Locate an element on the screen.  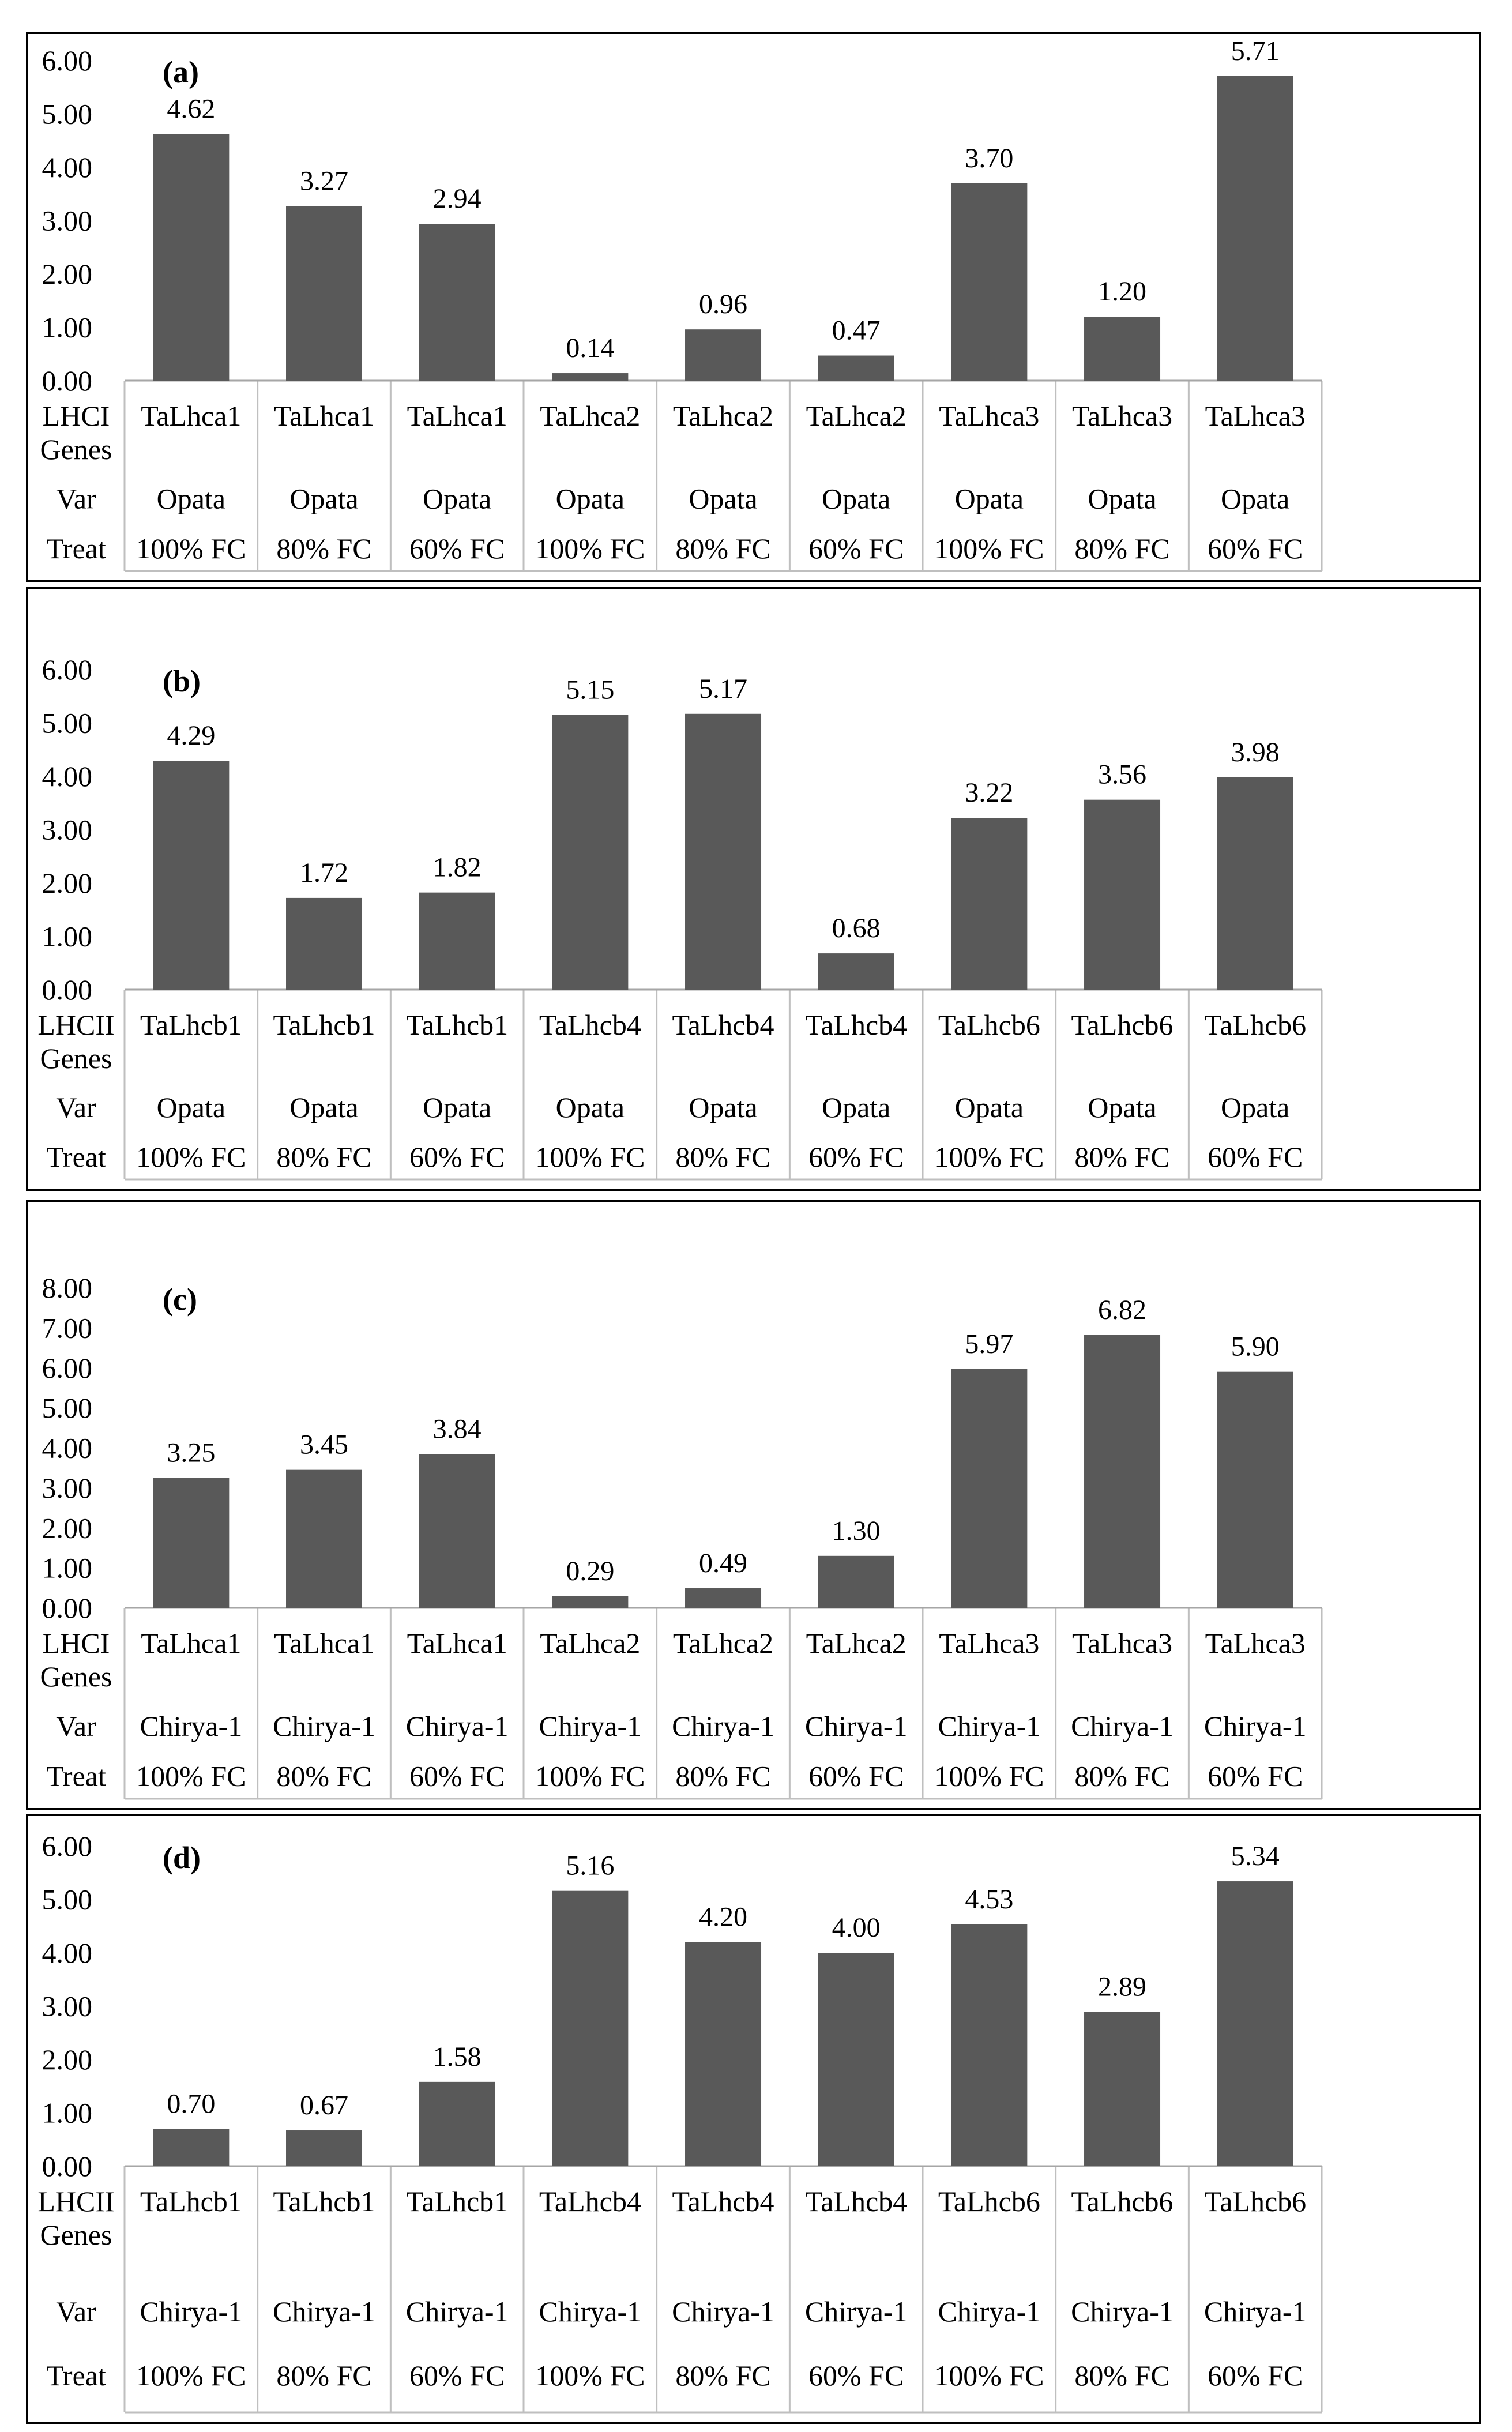
bar-value-label: 4.29 is located at coordinates (191, 735).